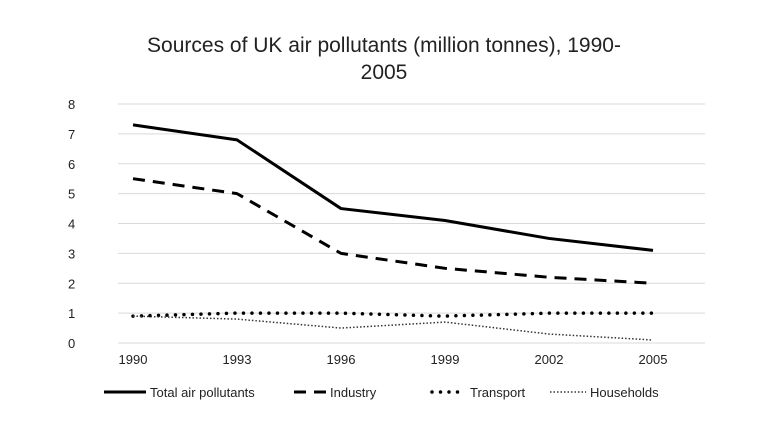 This screenshot has height=439, width=768. I want to click on y-tick-label: 0, so click(71, 343).